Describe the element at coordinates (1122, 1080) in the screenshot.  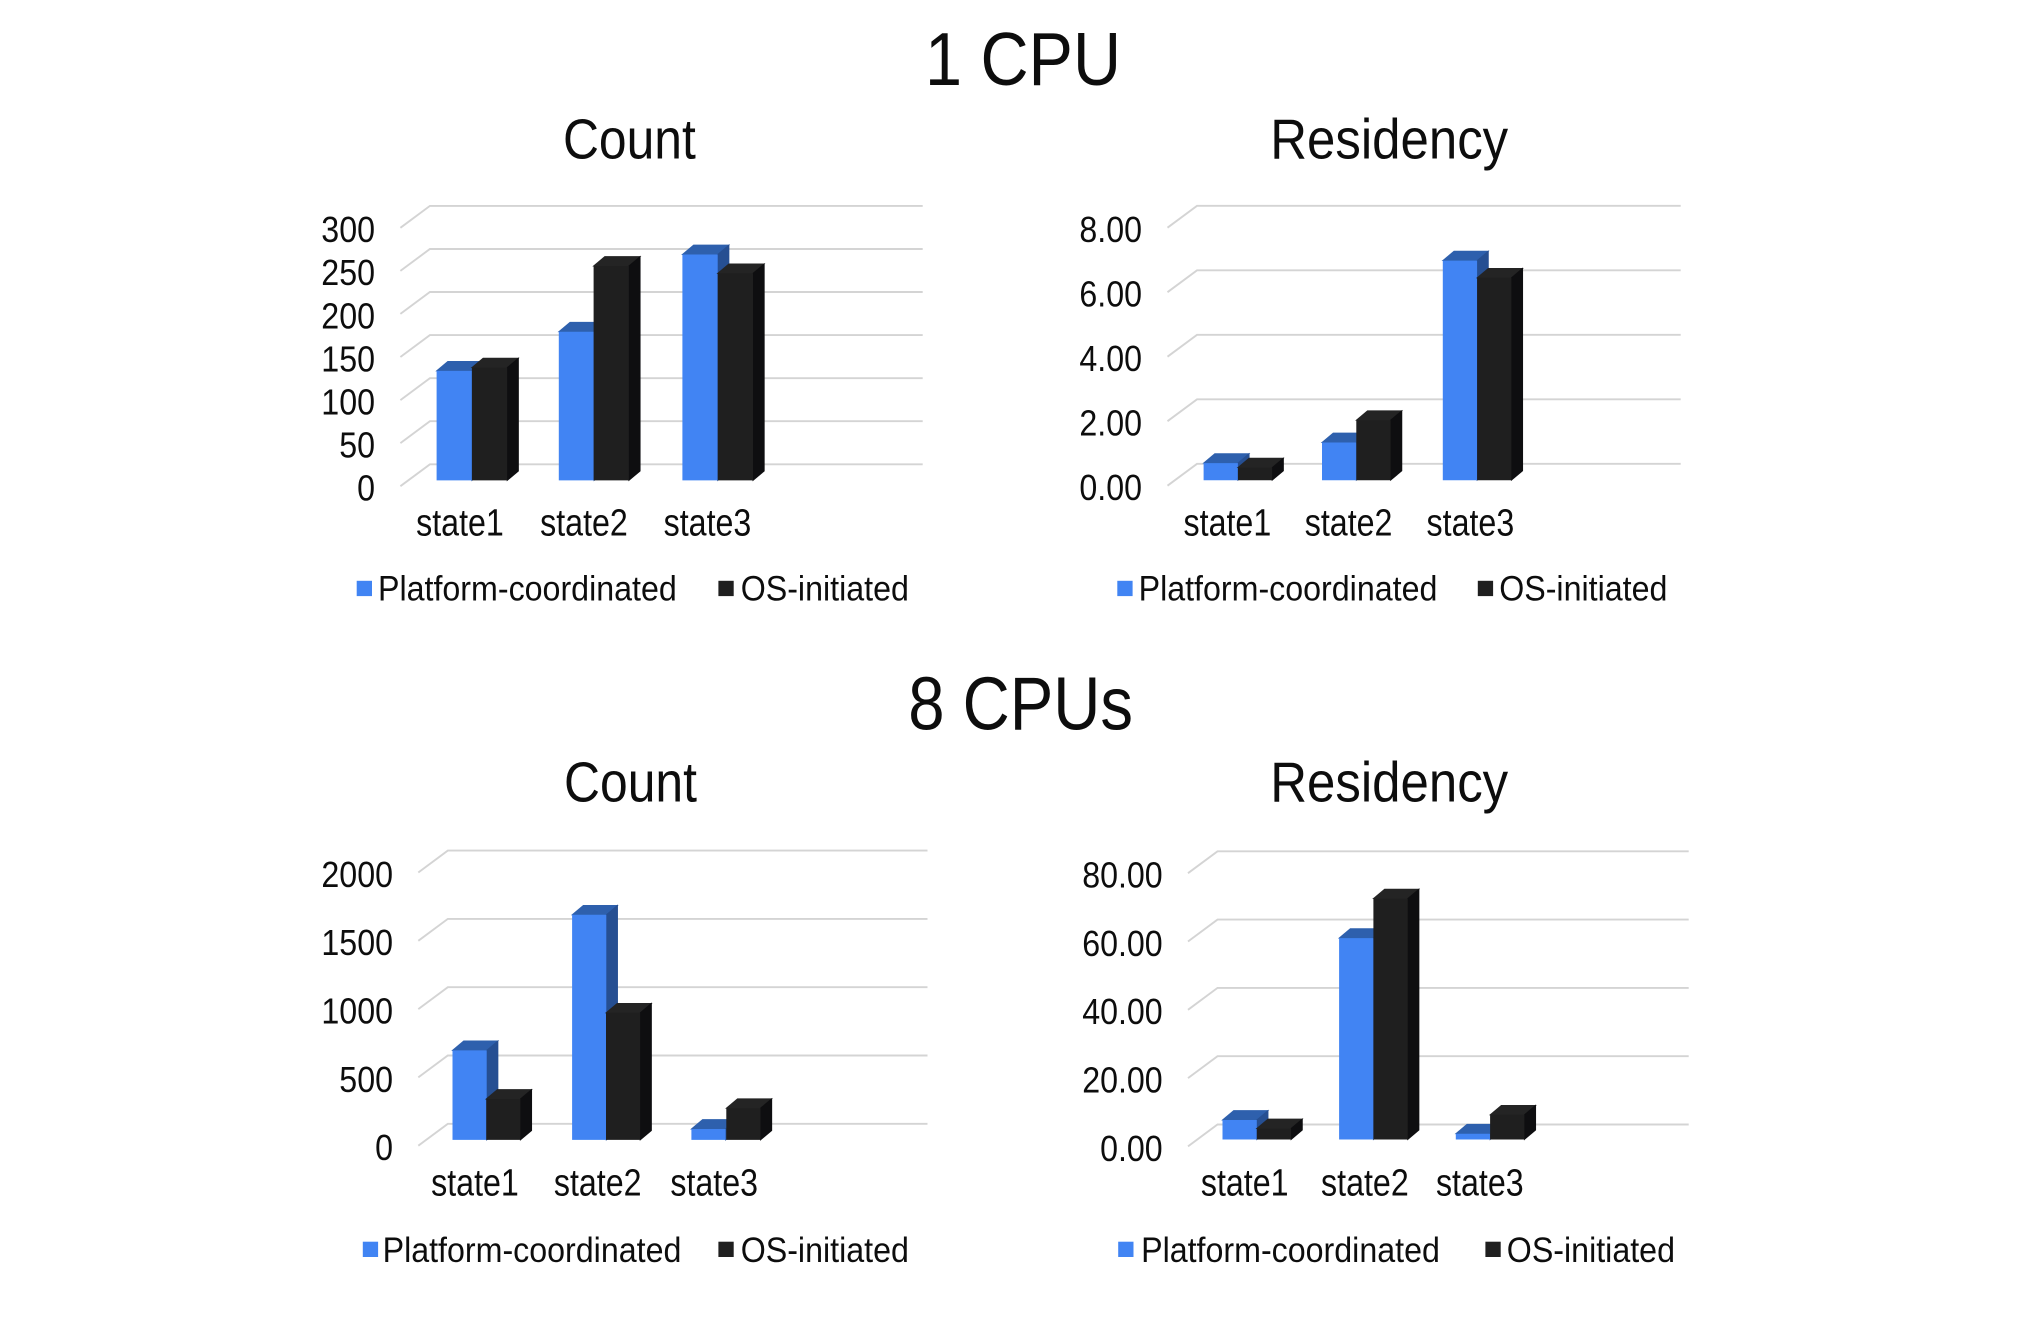
I see `svg-text: 20.00` at that location.